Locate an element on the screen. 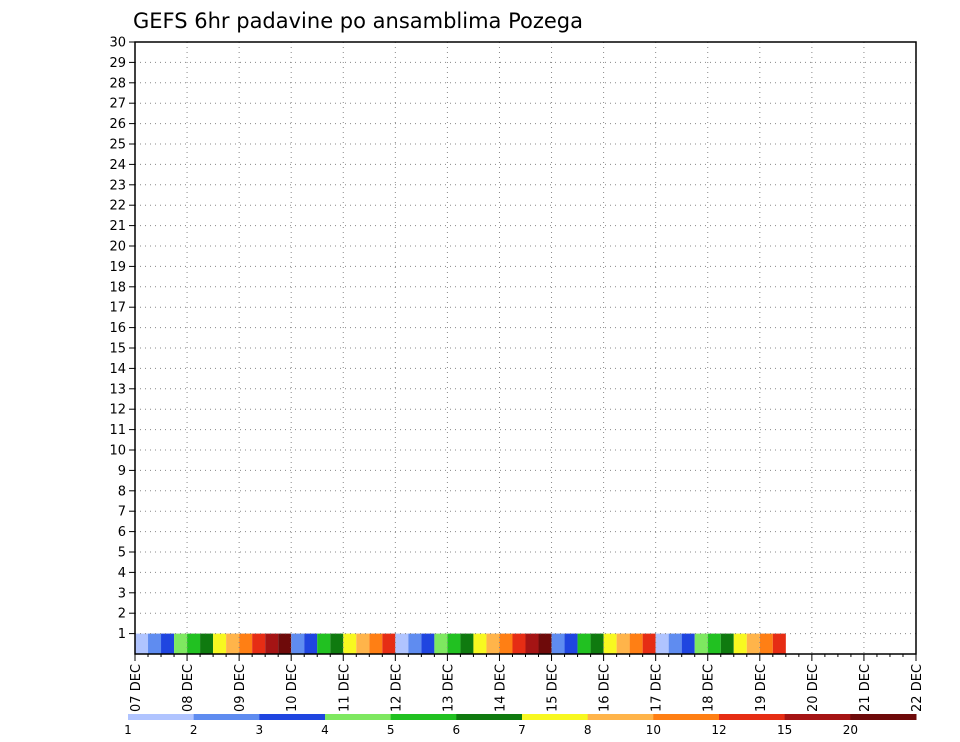 The image size is (960, 742). x-tick-label: 19 DEC is located at coordinates (761, 688).